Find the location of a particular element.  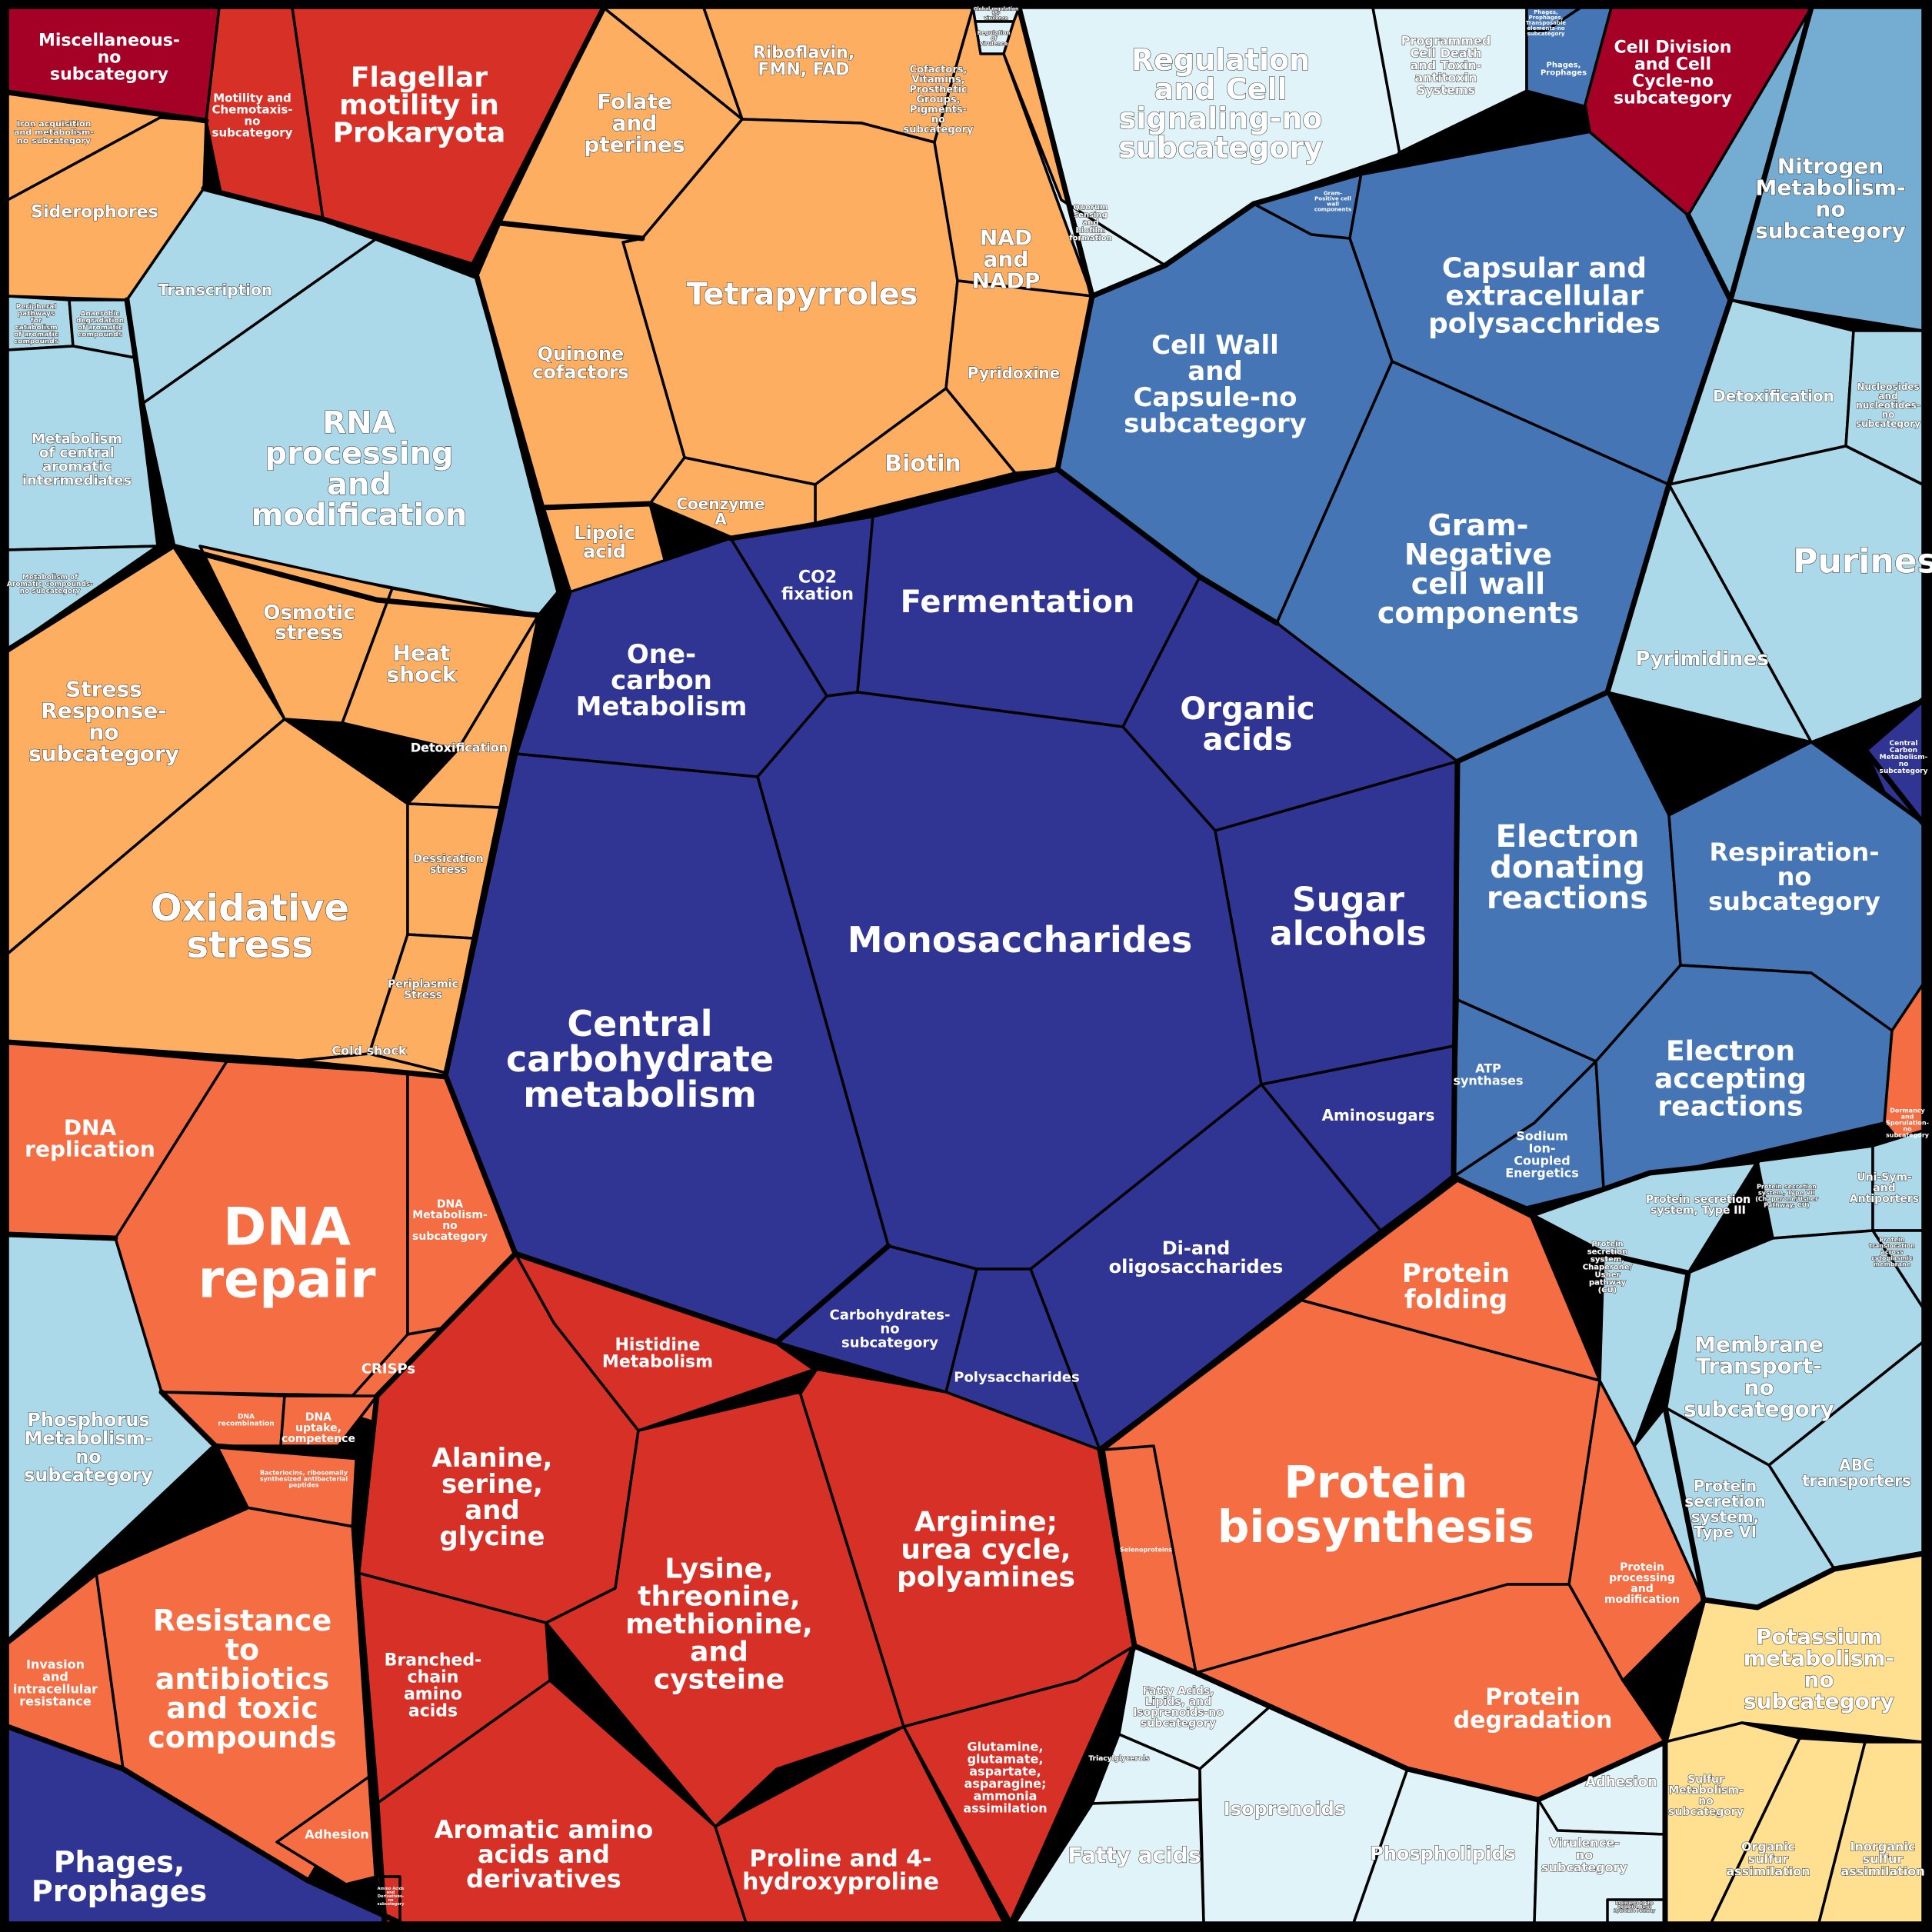

label-dna-recombination: DNA recombination is located at coordinates (246, 1421).